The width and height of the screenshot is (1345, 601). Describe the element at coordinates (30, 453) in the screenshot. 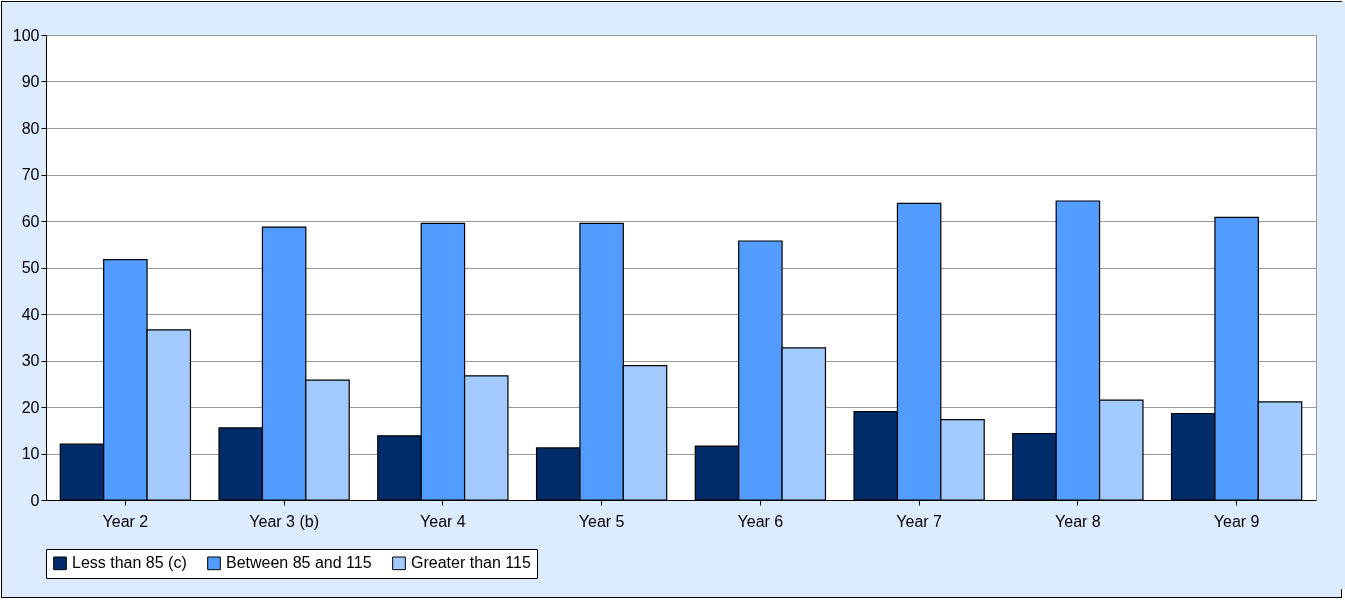

I see `y-tick-label: 10` at that location.